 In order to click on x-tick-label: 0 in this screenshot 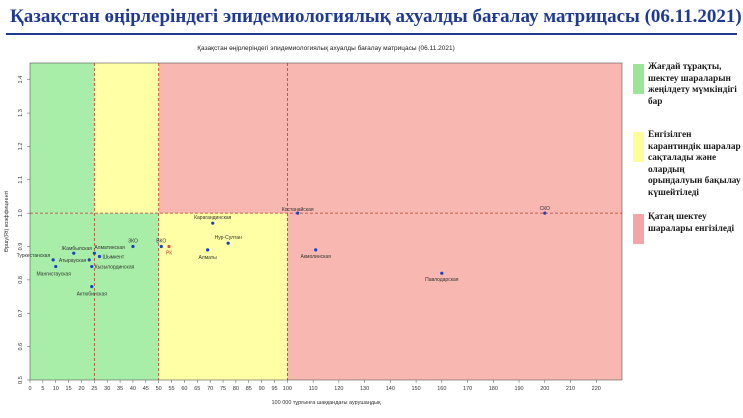, I will do `click(29, 389)`.